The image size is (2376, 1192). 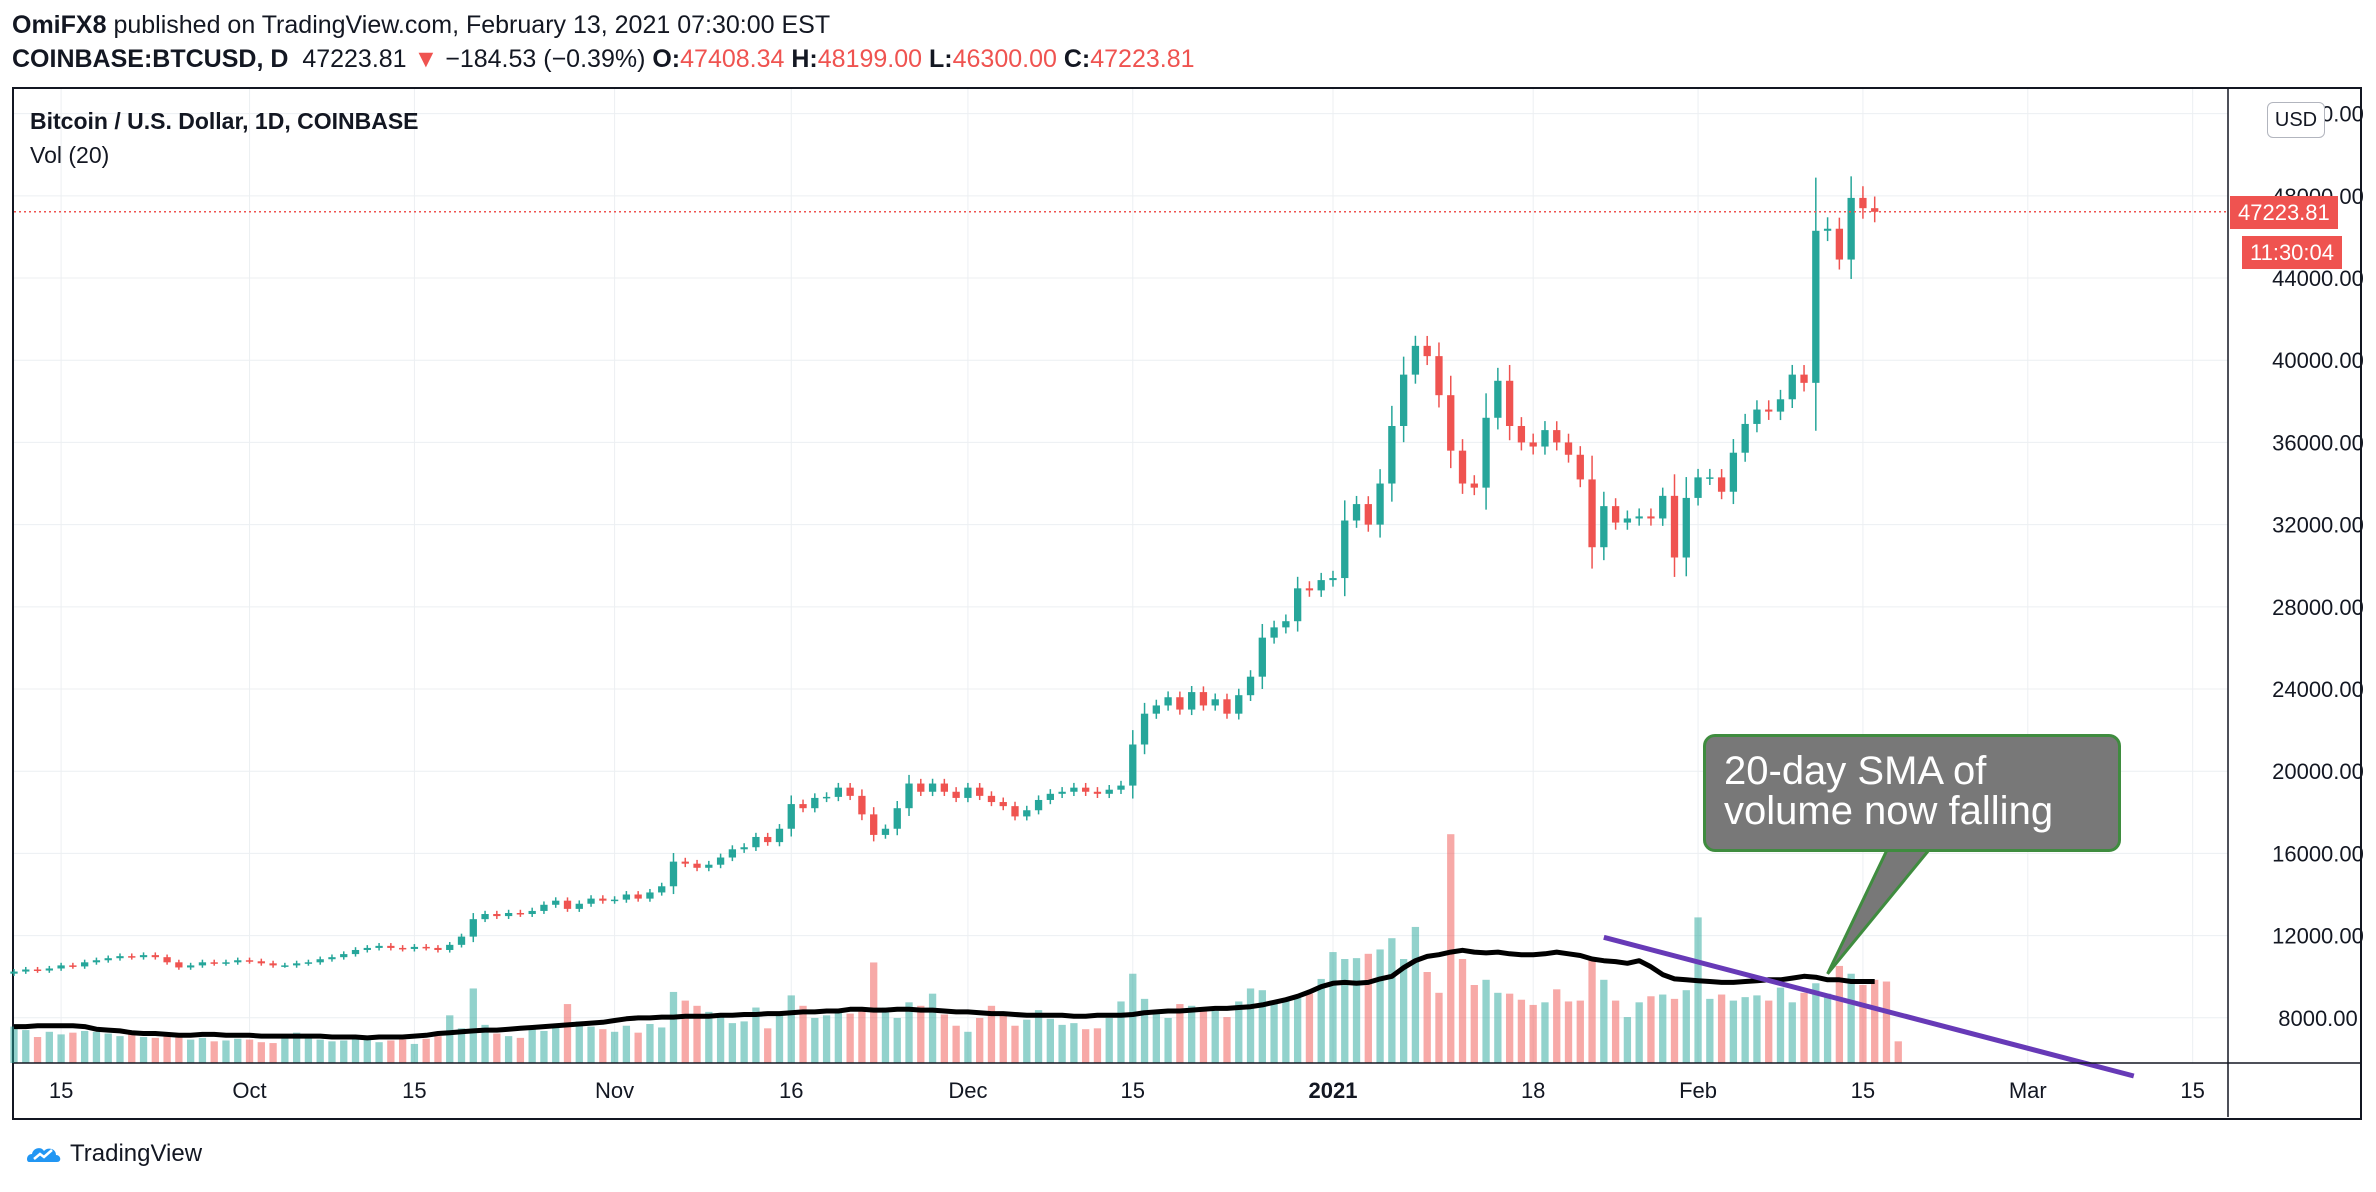 What do you see at coordinates (114, 1154) in the screenshot?
I see `footer: TradingView` at bounding box center [114, 1154].